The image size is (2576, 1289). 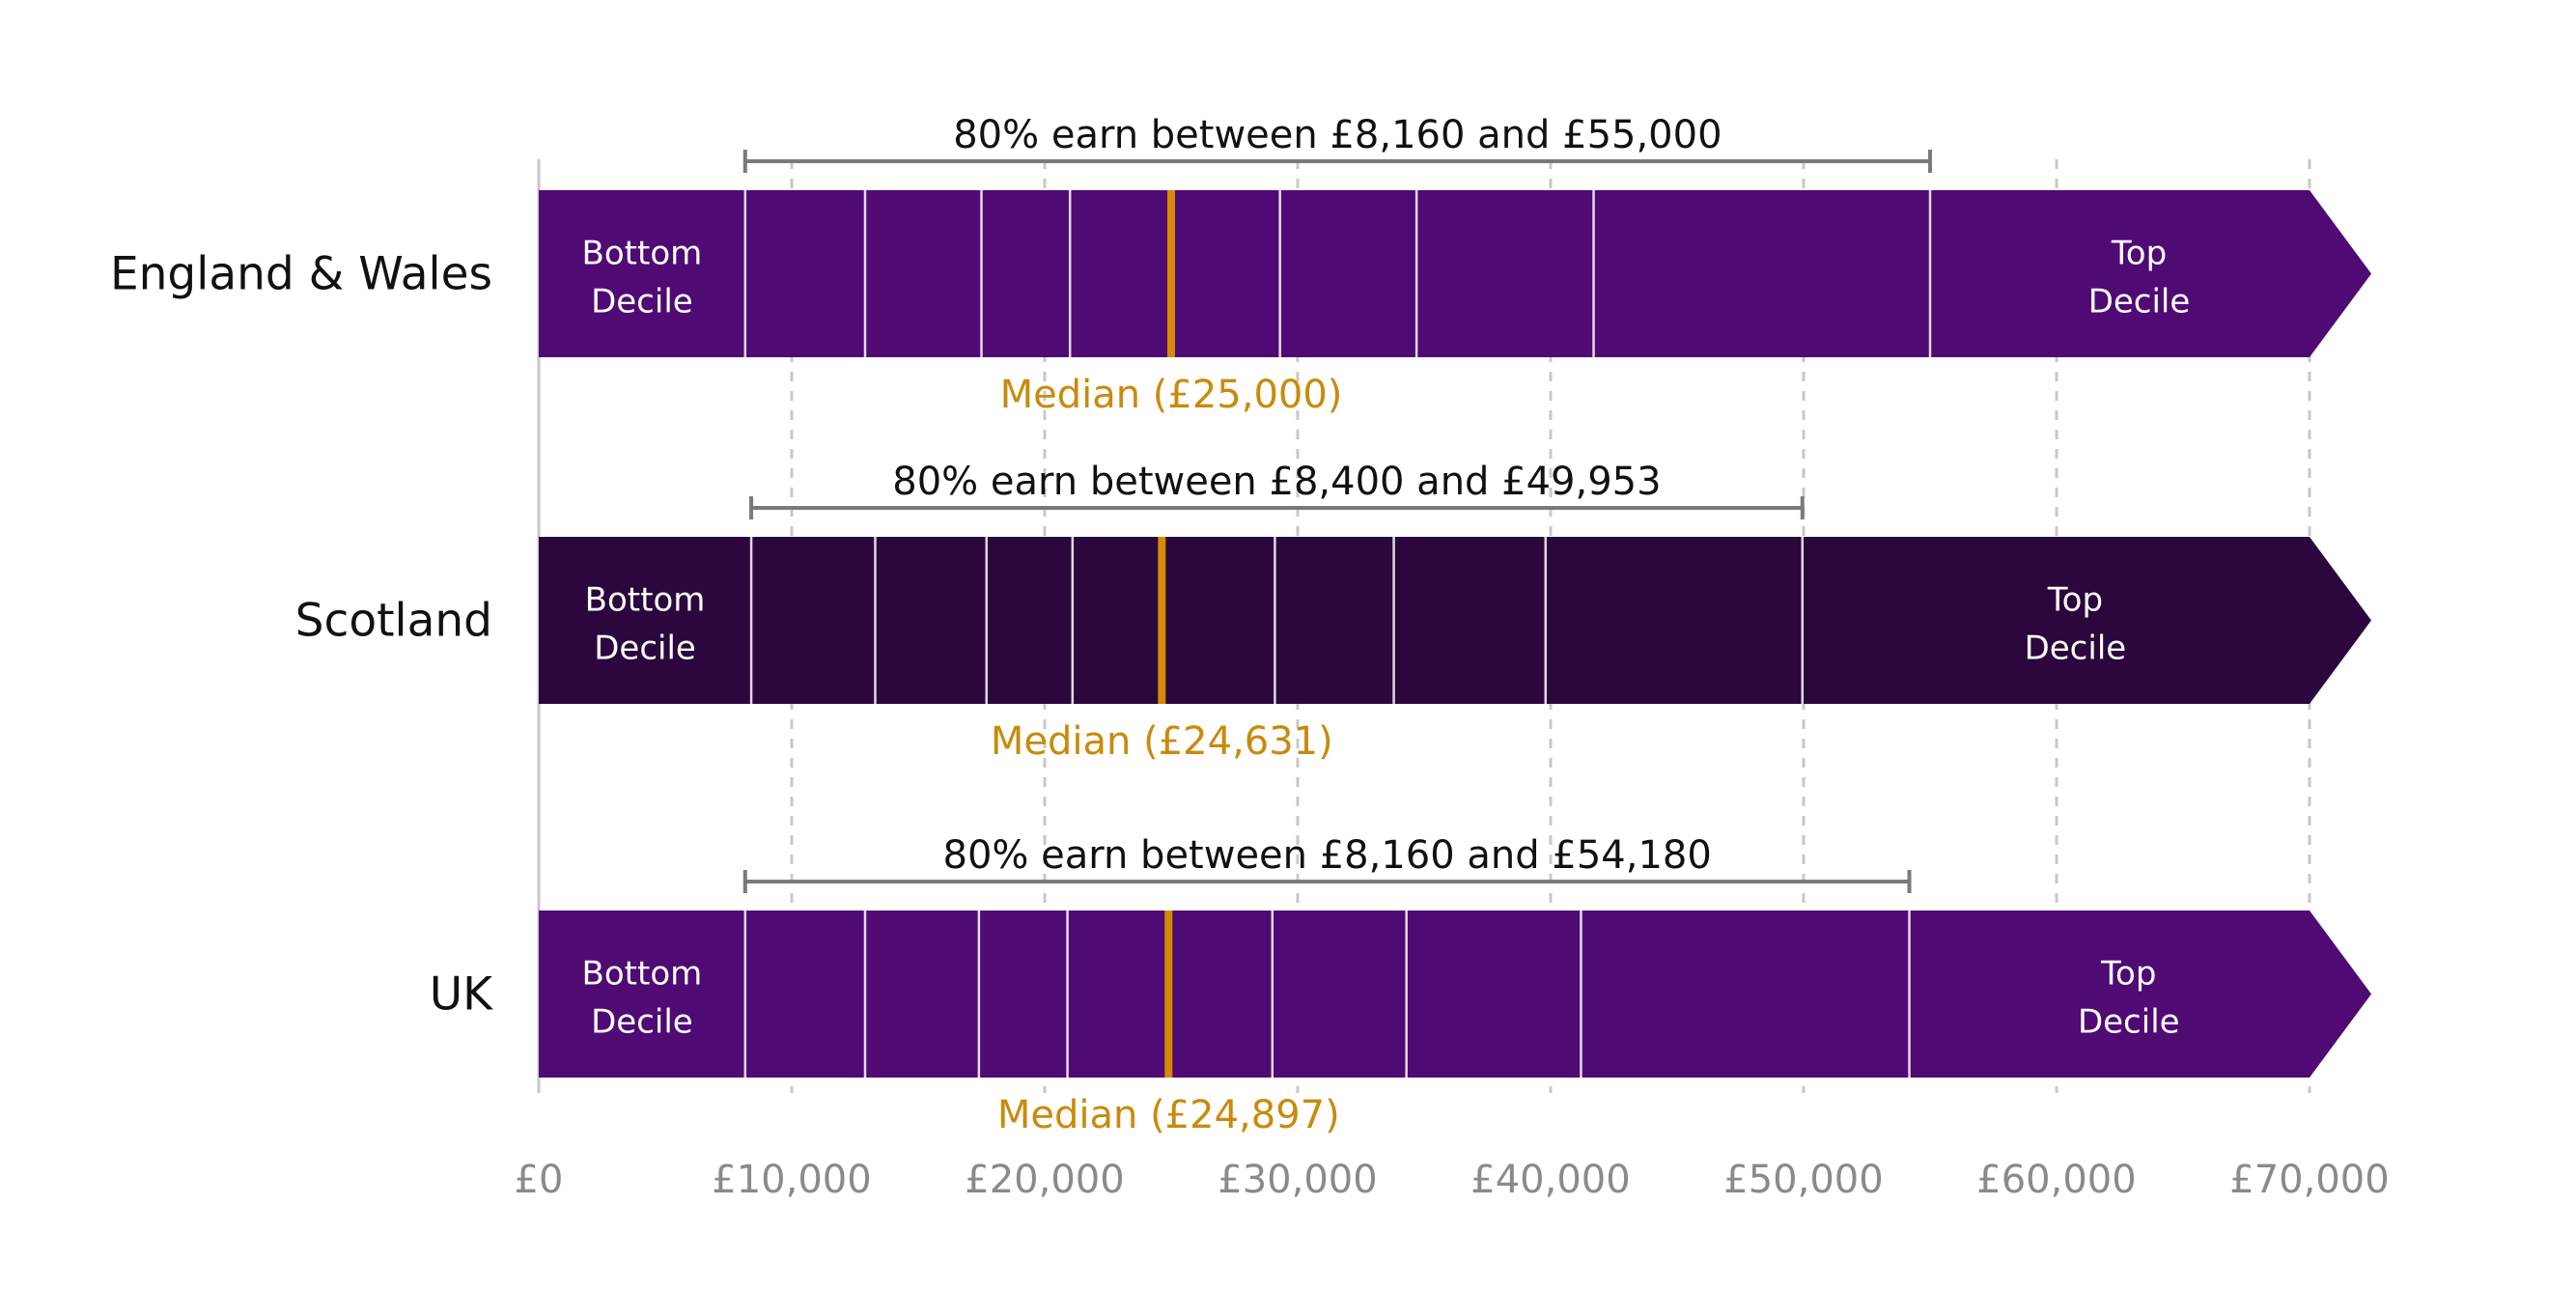 What do you see at coordinates (462, 995) in the screenshot?
I see `row-label: UK` at bounding box center [462, 995].